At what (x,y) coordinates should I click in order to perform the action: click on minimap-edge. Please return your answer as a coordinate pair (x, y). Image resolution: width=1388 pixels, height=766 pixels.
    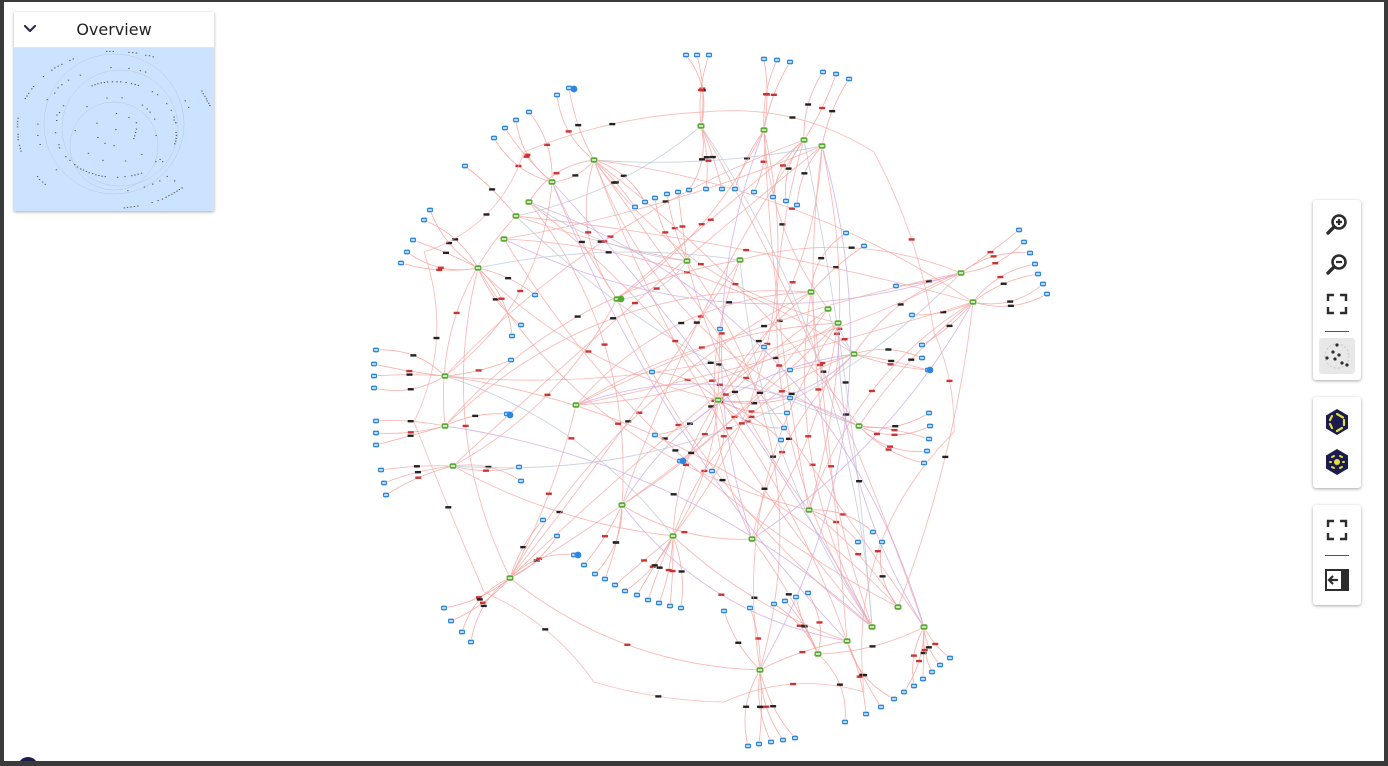
    Looking at the image, I should click on (114, 124).